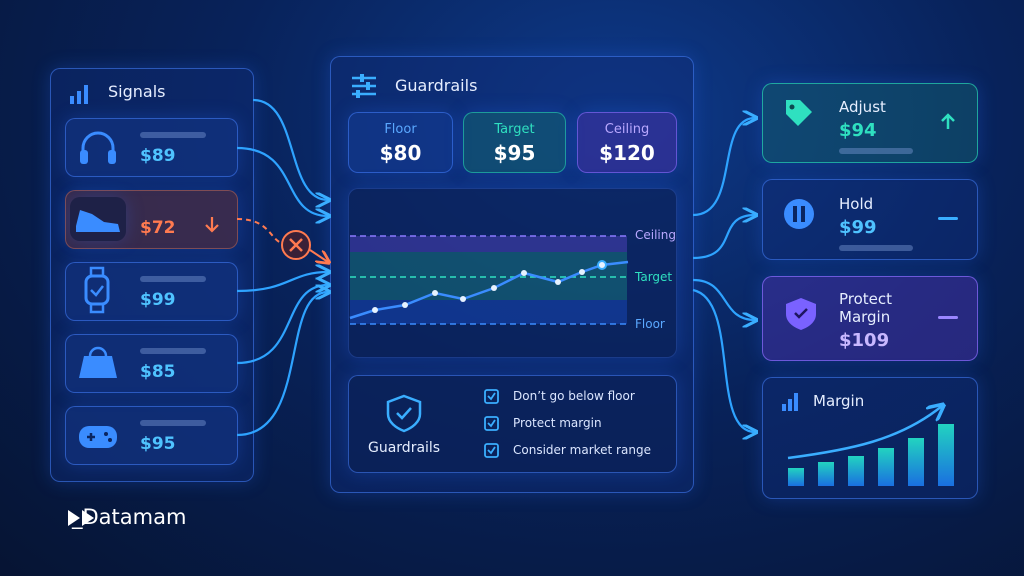 This screenshot has width=1024, height=576. What do you see at coordinates (158, 444) in the screenshot?
I see `signal-price: $95` at bounding box center [158, 444].